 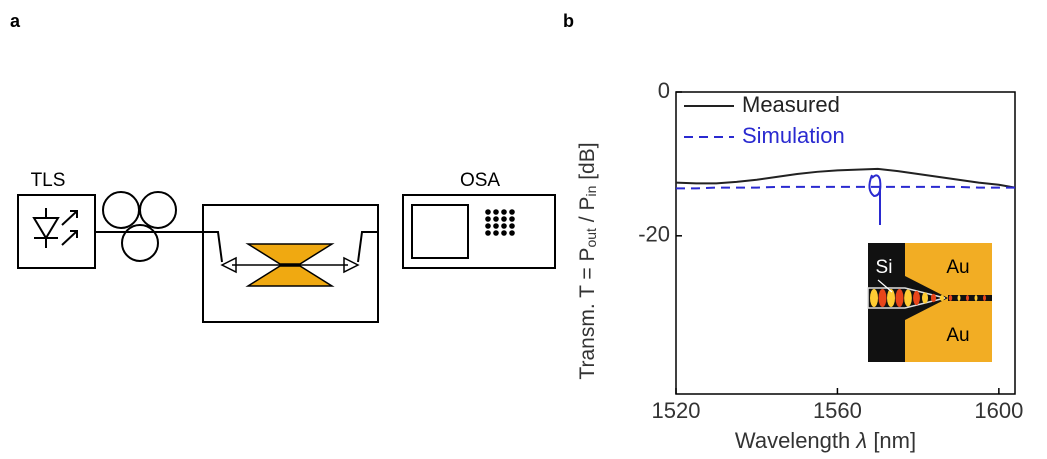 What do you see at coordinates (875, 199) in the screenshot?
I see `marker-scribble` at bounding box center [875, 199].